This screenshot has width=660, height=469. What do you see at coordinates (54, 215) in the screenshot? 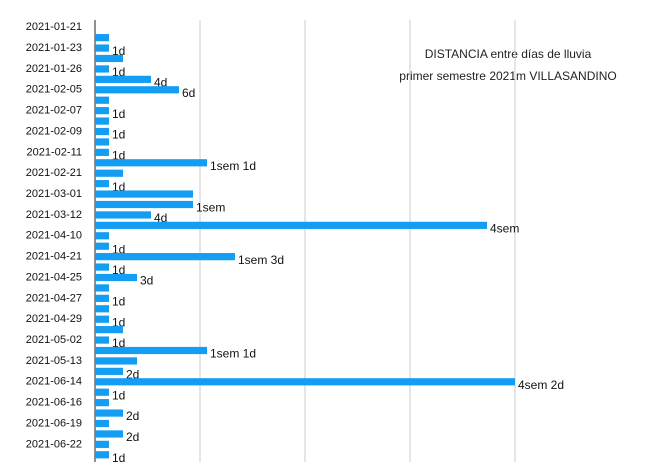
I see `y-tick-label: 2021-03-12` at bounding box center [54, 215].